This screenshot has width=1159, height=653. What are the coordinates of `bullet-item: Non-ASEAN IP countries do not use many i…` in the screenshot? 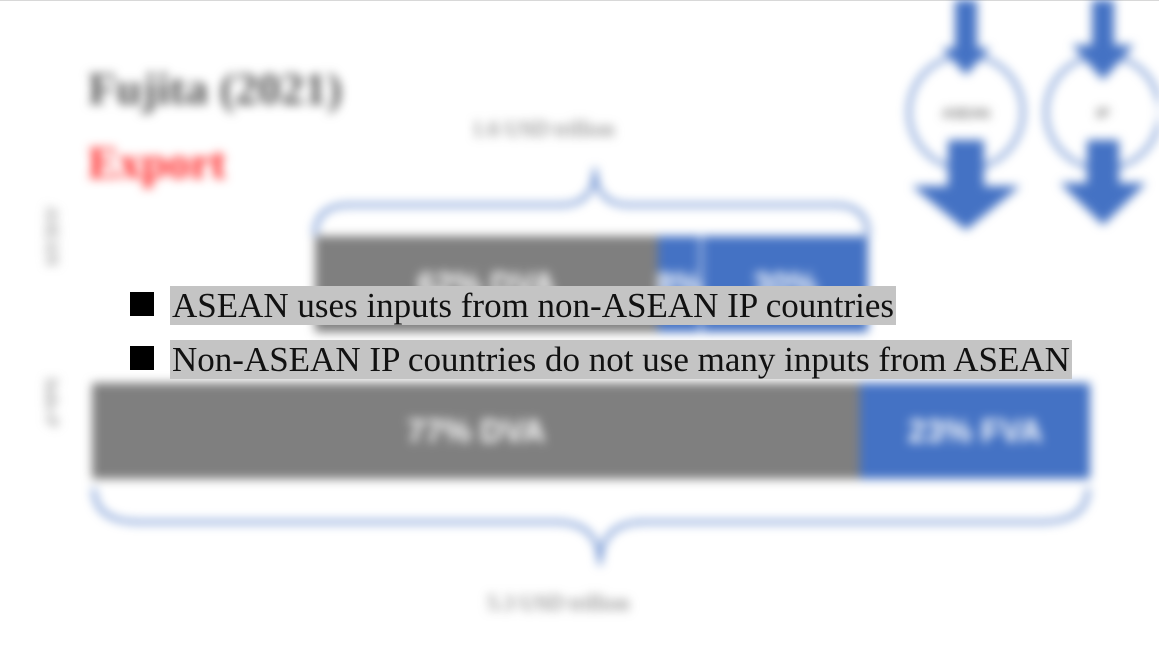 It's located at (610, 360).